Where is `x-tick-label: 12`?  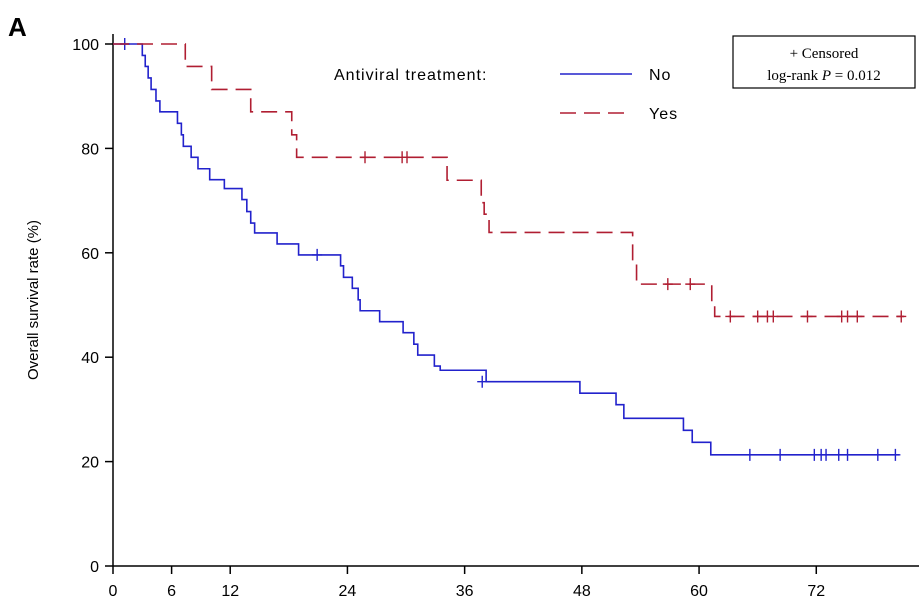
x-tick-label: 12 is located at coordinates (230, 591).